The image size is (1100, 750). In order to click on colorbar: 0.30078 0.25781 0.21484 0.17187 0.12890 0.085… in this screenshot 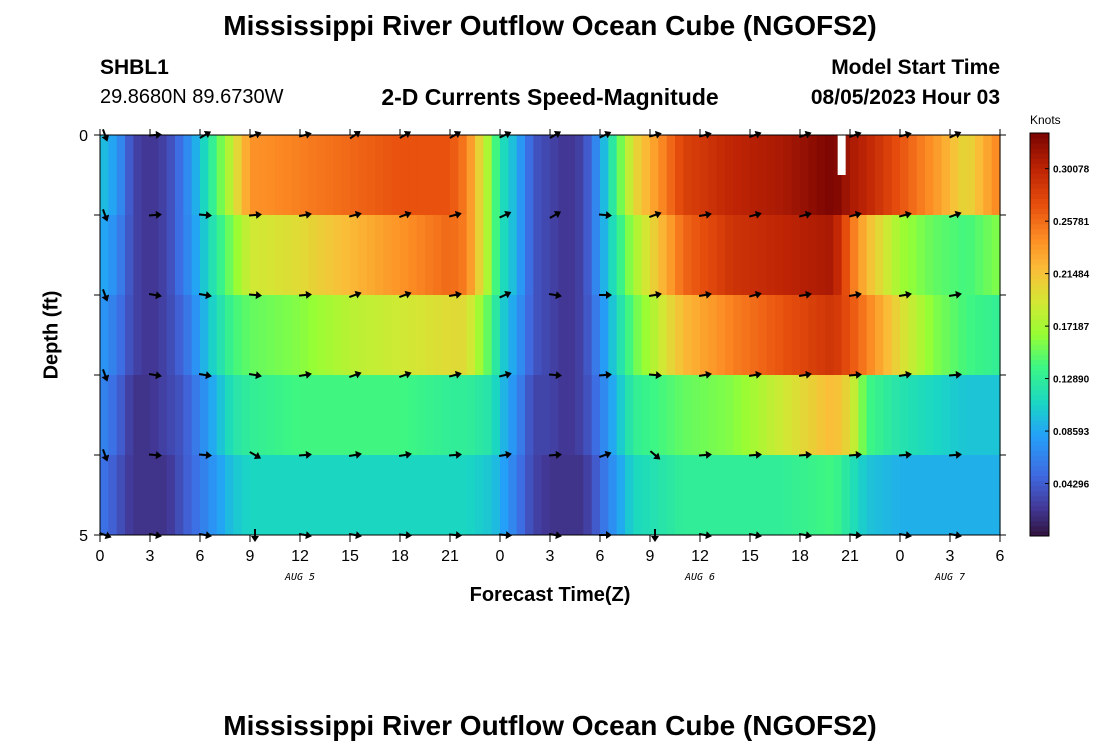, I will do `click(1059, 334)`.